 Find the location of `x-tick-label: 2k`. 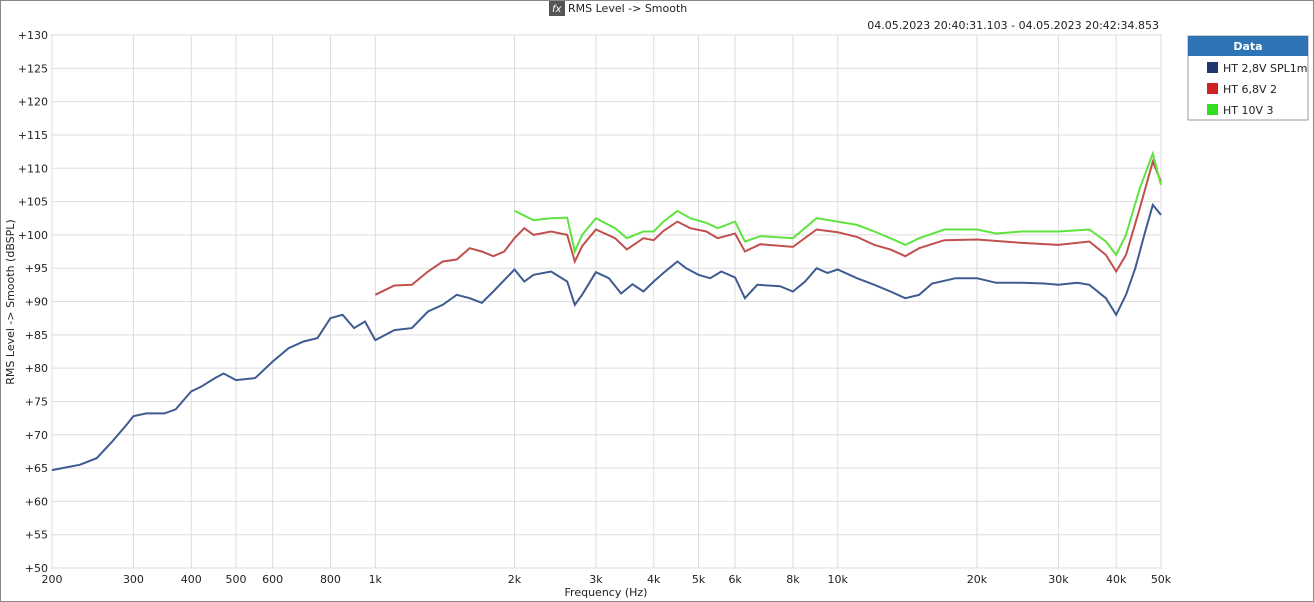

x-tick-label: 2k is located at coordinates (515, 579).